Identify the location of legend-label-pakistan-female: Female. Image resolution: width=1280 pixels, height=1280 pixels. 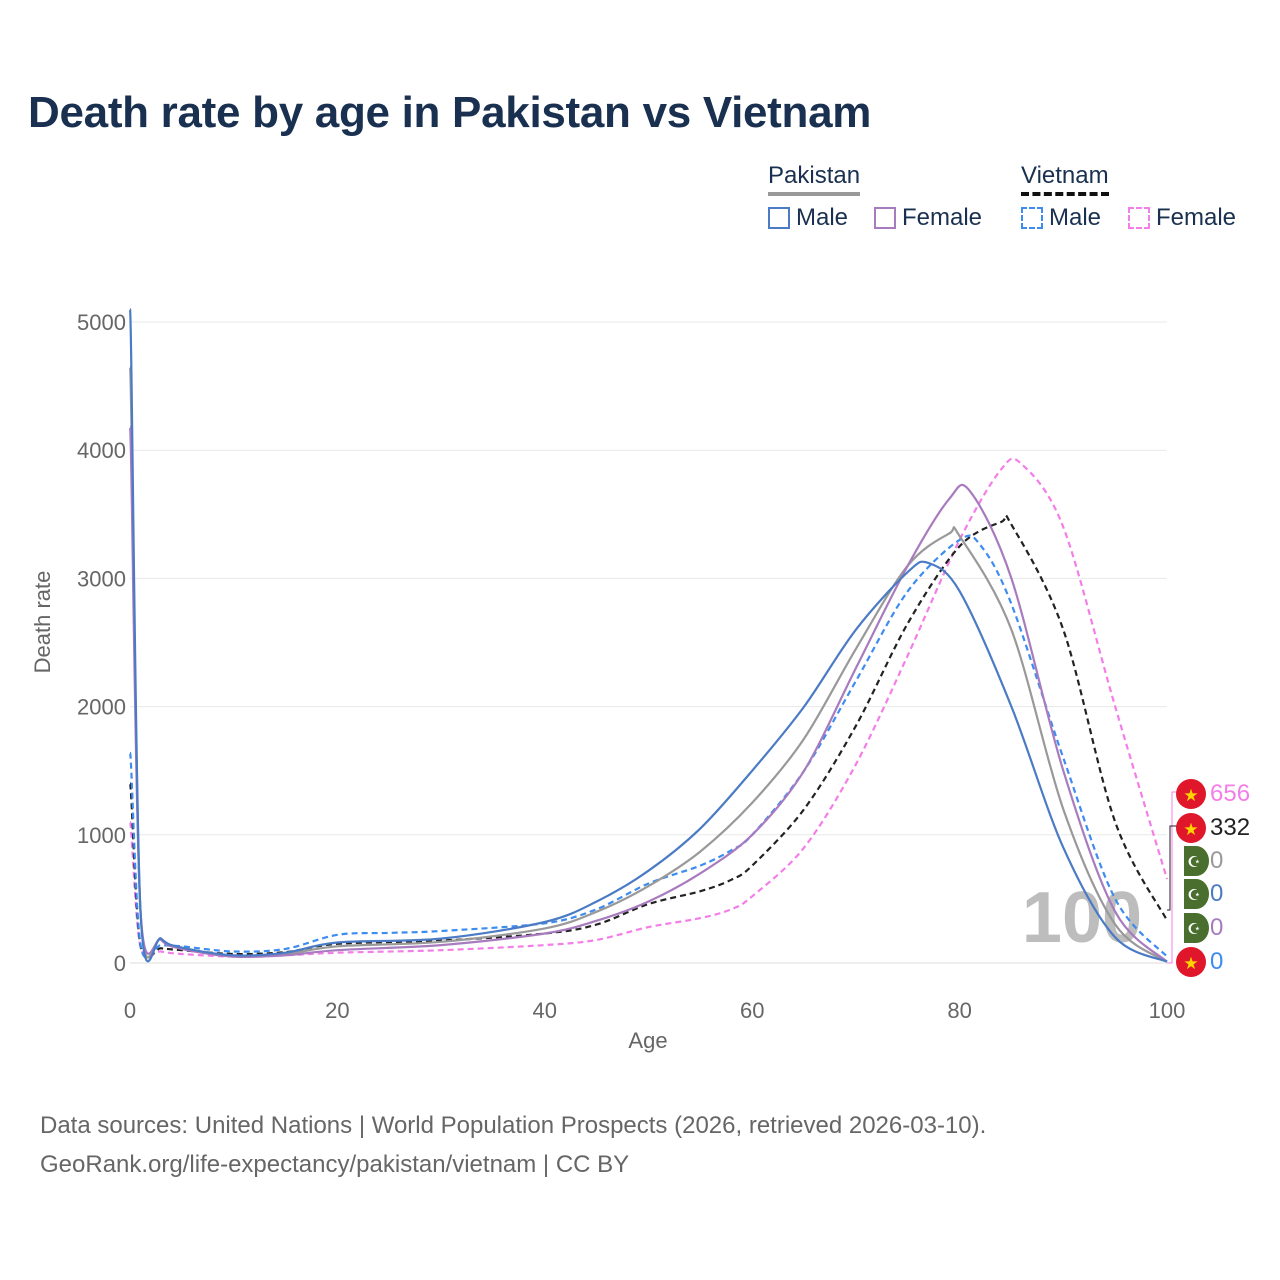
(942, 217).